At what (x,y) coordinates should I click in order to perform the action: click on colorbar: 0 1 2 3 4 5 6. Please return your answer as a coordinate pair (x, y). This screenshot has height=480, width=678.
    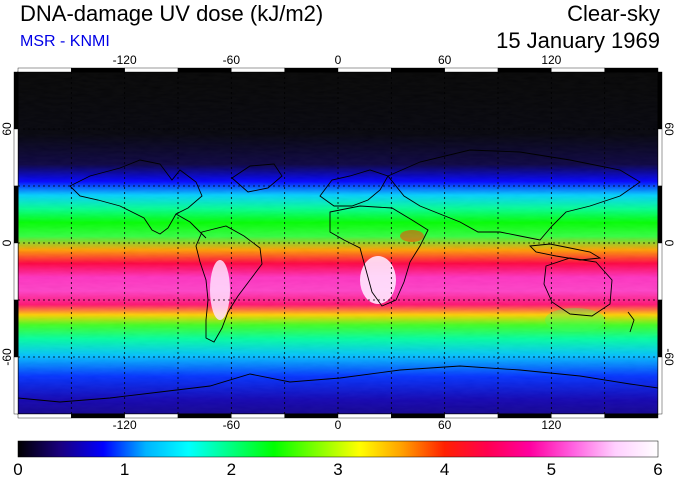
    Looking at the image, I should click on (338, 459).